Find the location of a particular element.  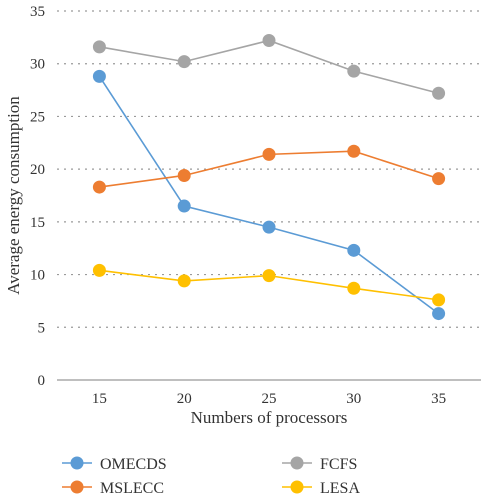

legend-label: LESA is located at coordinates (340, 488).